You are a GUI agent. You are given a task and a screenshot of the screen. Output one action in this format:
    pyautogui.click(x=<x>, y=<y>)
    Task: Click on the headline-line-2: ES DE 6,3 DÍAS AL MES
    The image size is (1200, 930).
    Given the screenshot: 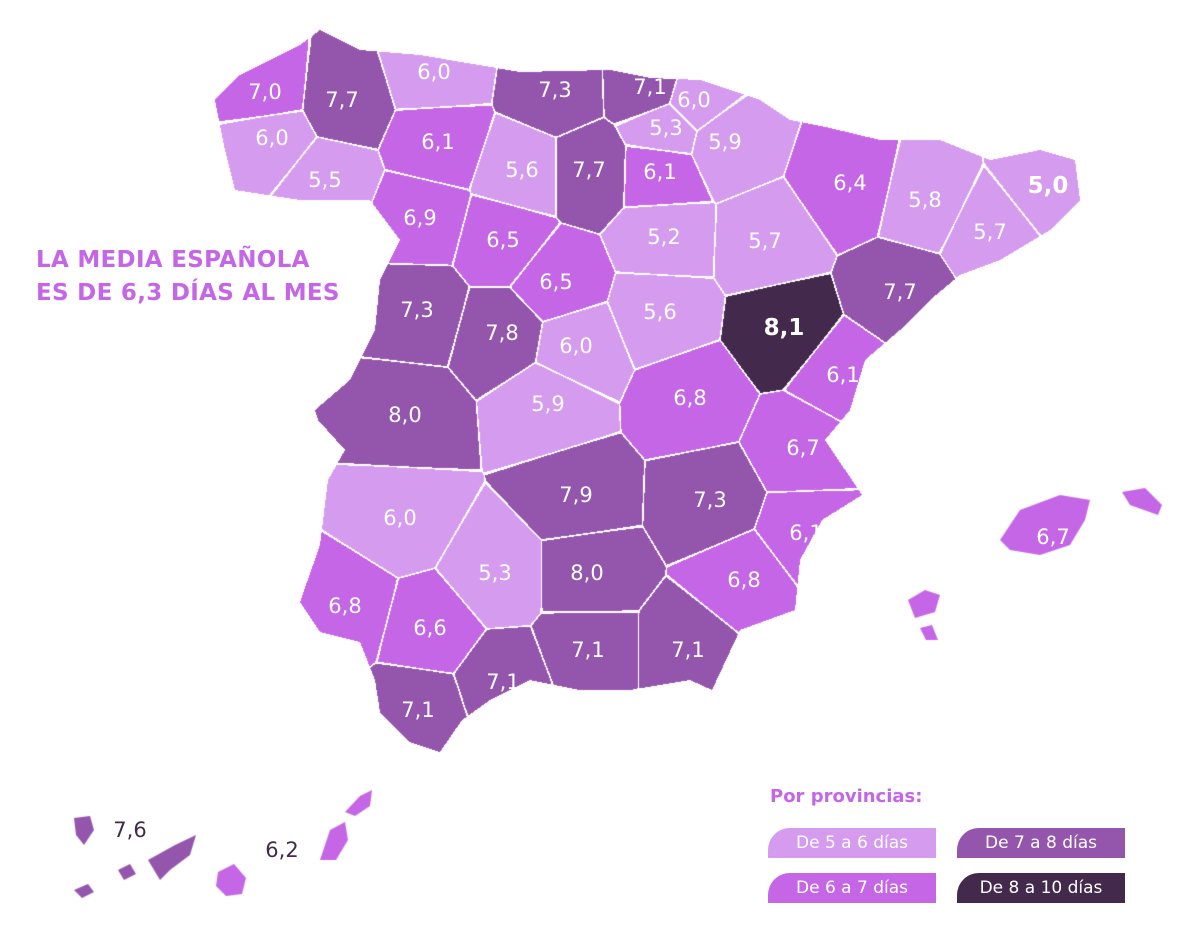 What is the action you would take?
    pyautogui.click(x=188, y=293)
    